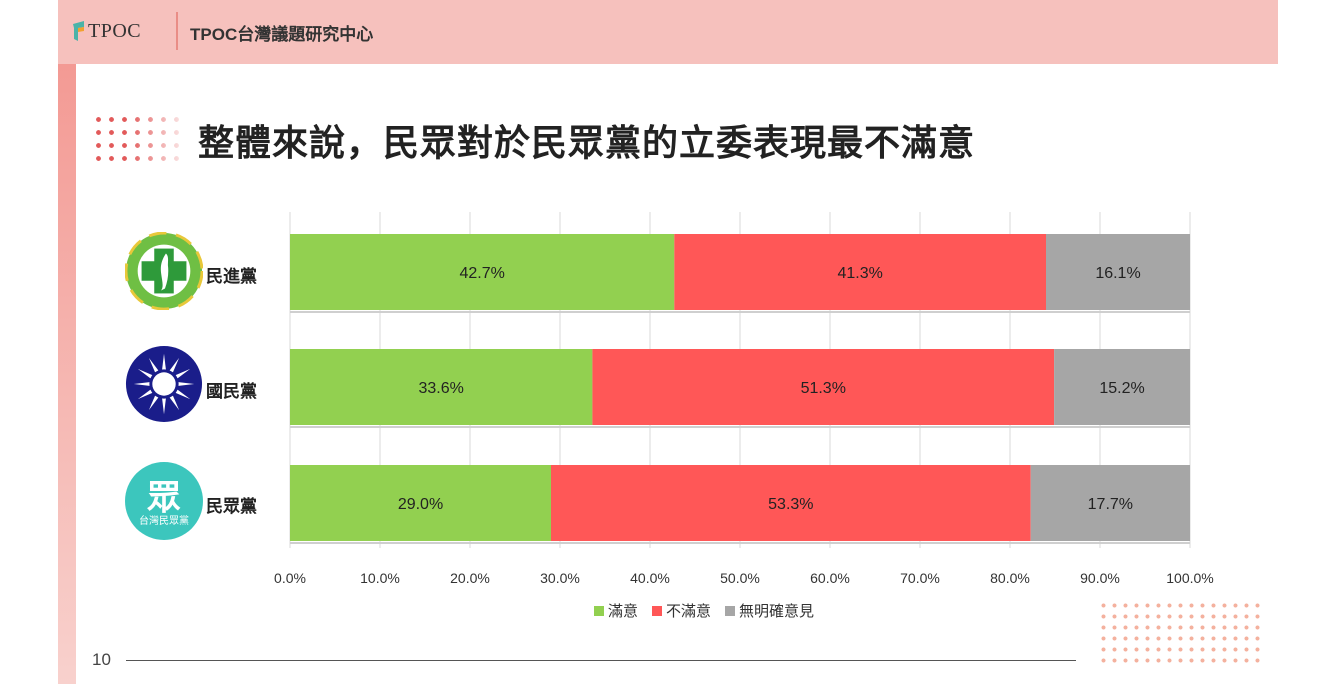 The image size is (1320, 684). What do you see at coordinates (689, 611) in the screenshot?
I see `legend-label-dissatisfied: 不滿意` at bounding box center [689, 611].